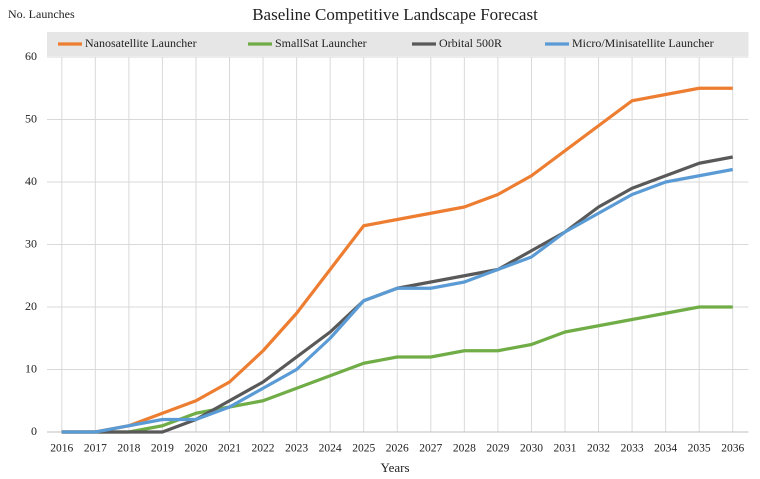 This screenshot has height=479, width=760. I want to click on x-tick-label: 2020, so click(195, 449).